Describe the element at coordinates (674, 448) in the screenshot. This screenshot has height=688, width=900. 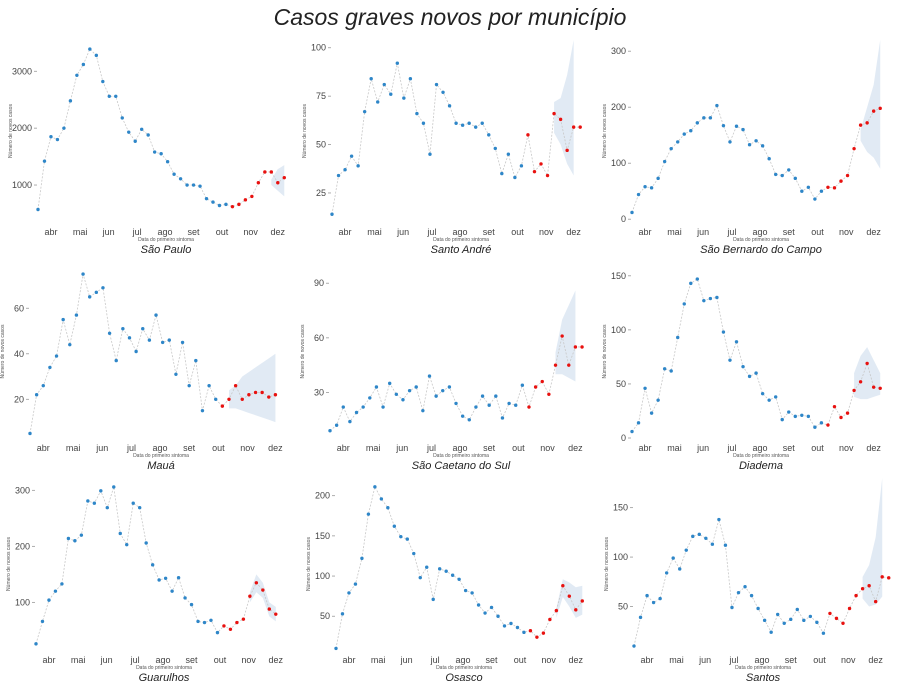
I see `x-tick-label: mai` at that location.